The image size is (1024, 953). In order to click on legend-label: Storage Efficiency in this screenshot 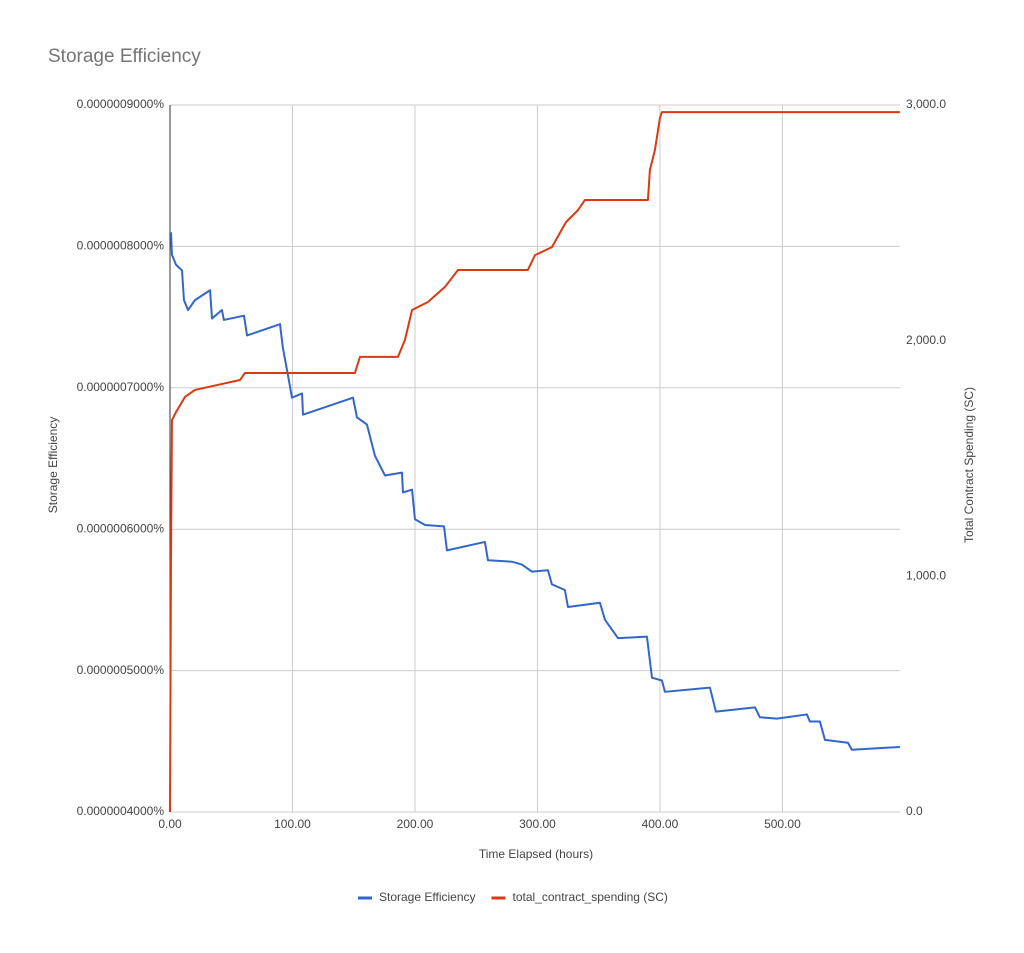, I will do `click(427, 897)`.